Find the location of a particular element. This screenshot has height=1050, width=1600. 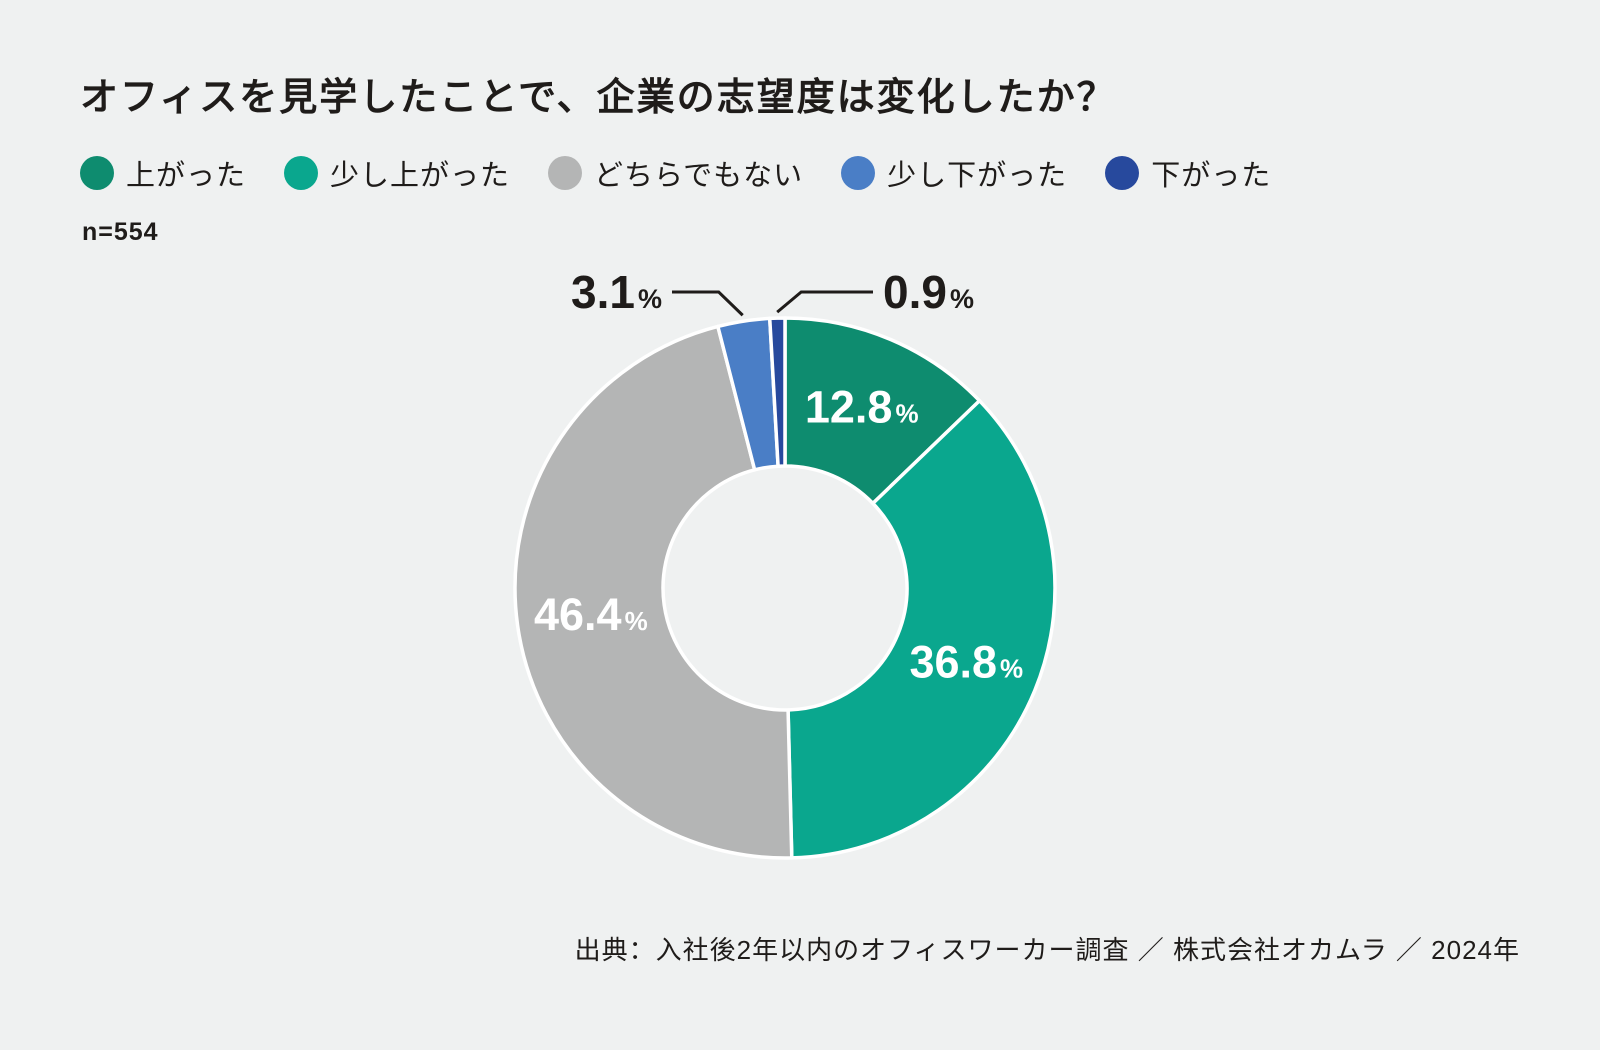

legend-item-3: 少し下がった is located at coordinates (954, 173).